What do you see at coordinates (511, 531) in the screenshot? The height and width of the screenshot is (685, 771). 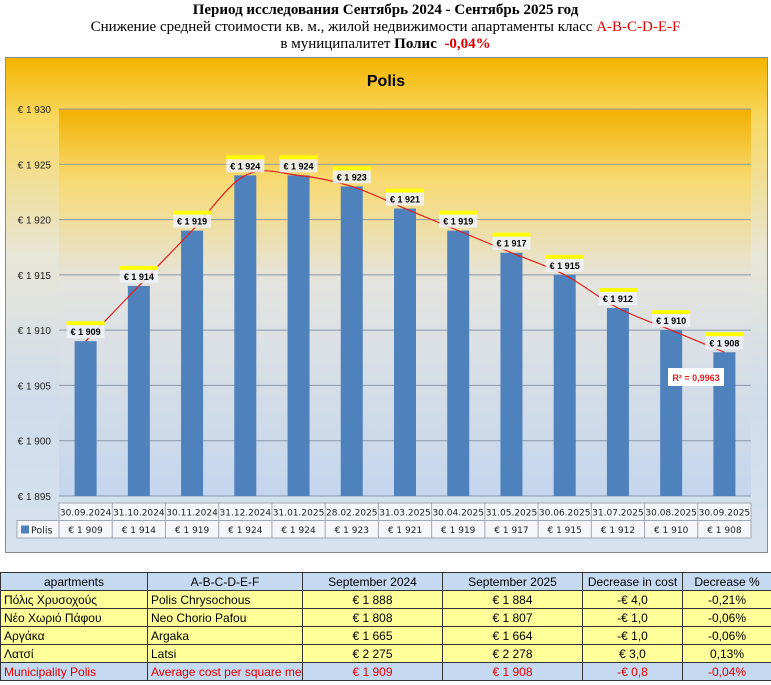 I see `data-table-value: € 1 917` at bounding box center [511, 531].